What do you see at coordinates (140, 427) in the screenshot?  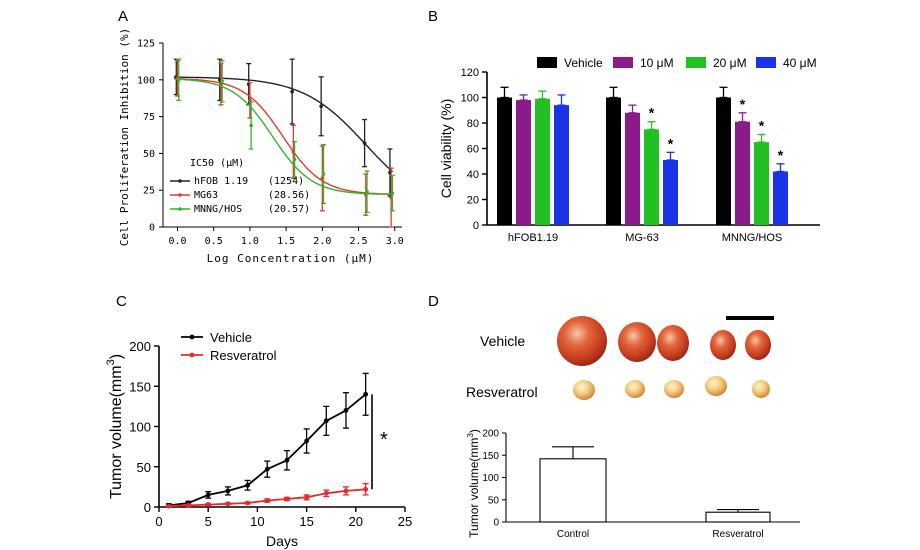 I see `c-y-tick-label: 100` at bounding box center [140, 427].